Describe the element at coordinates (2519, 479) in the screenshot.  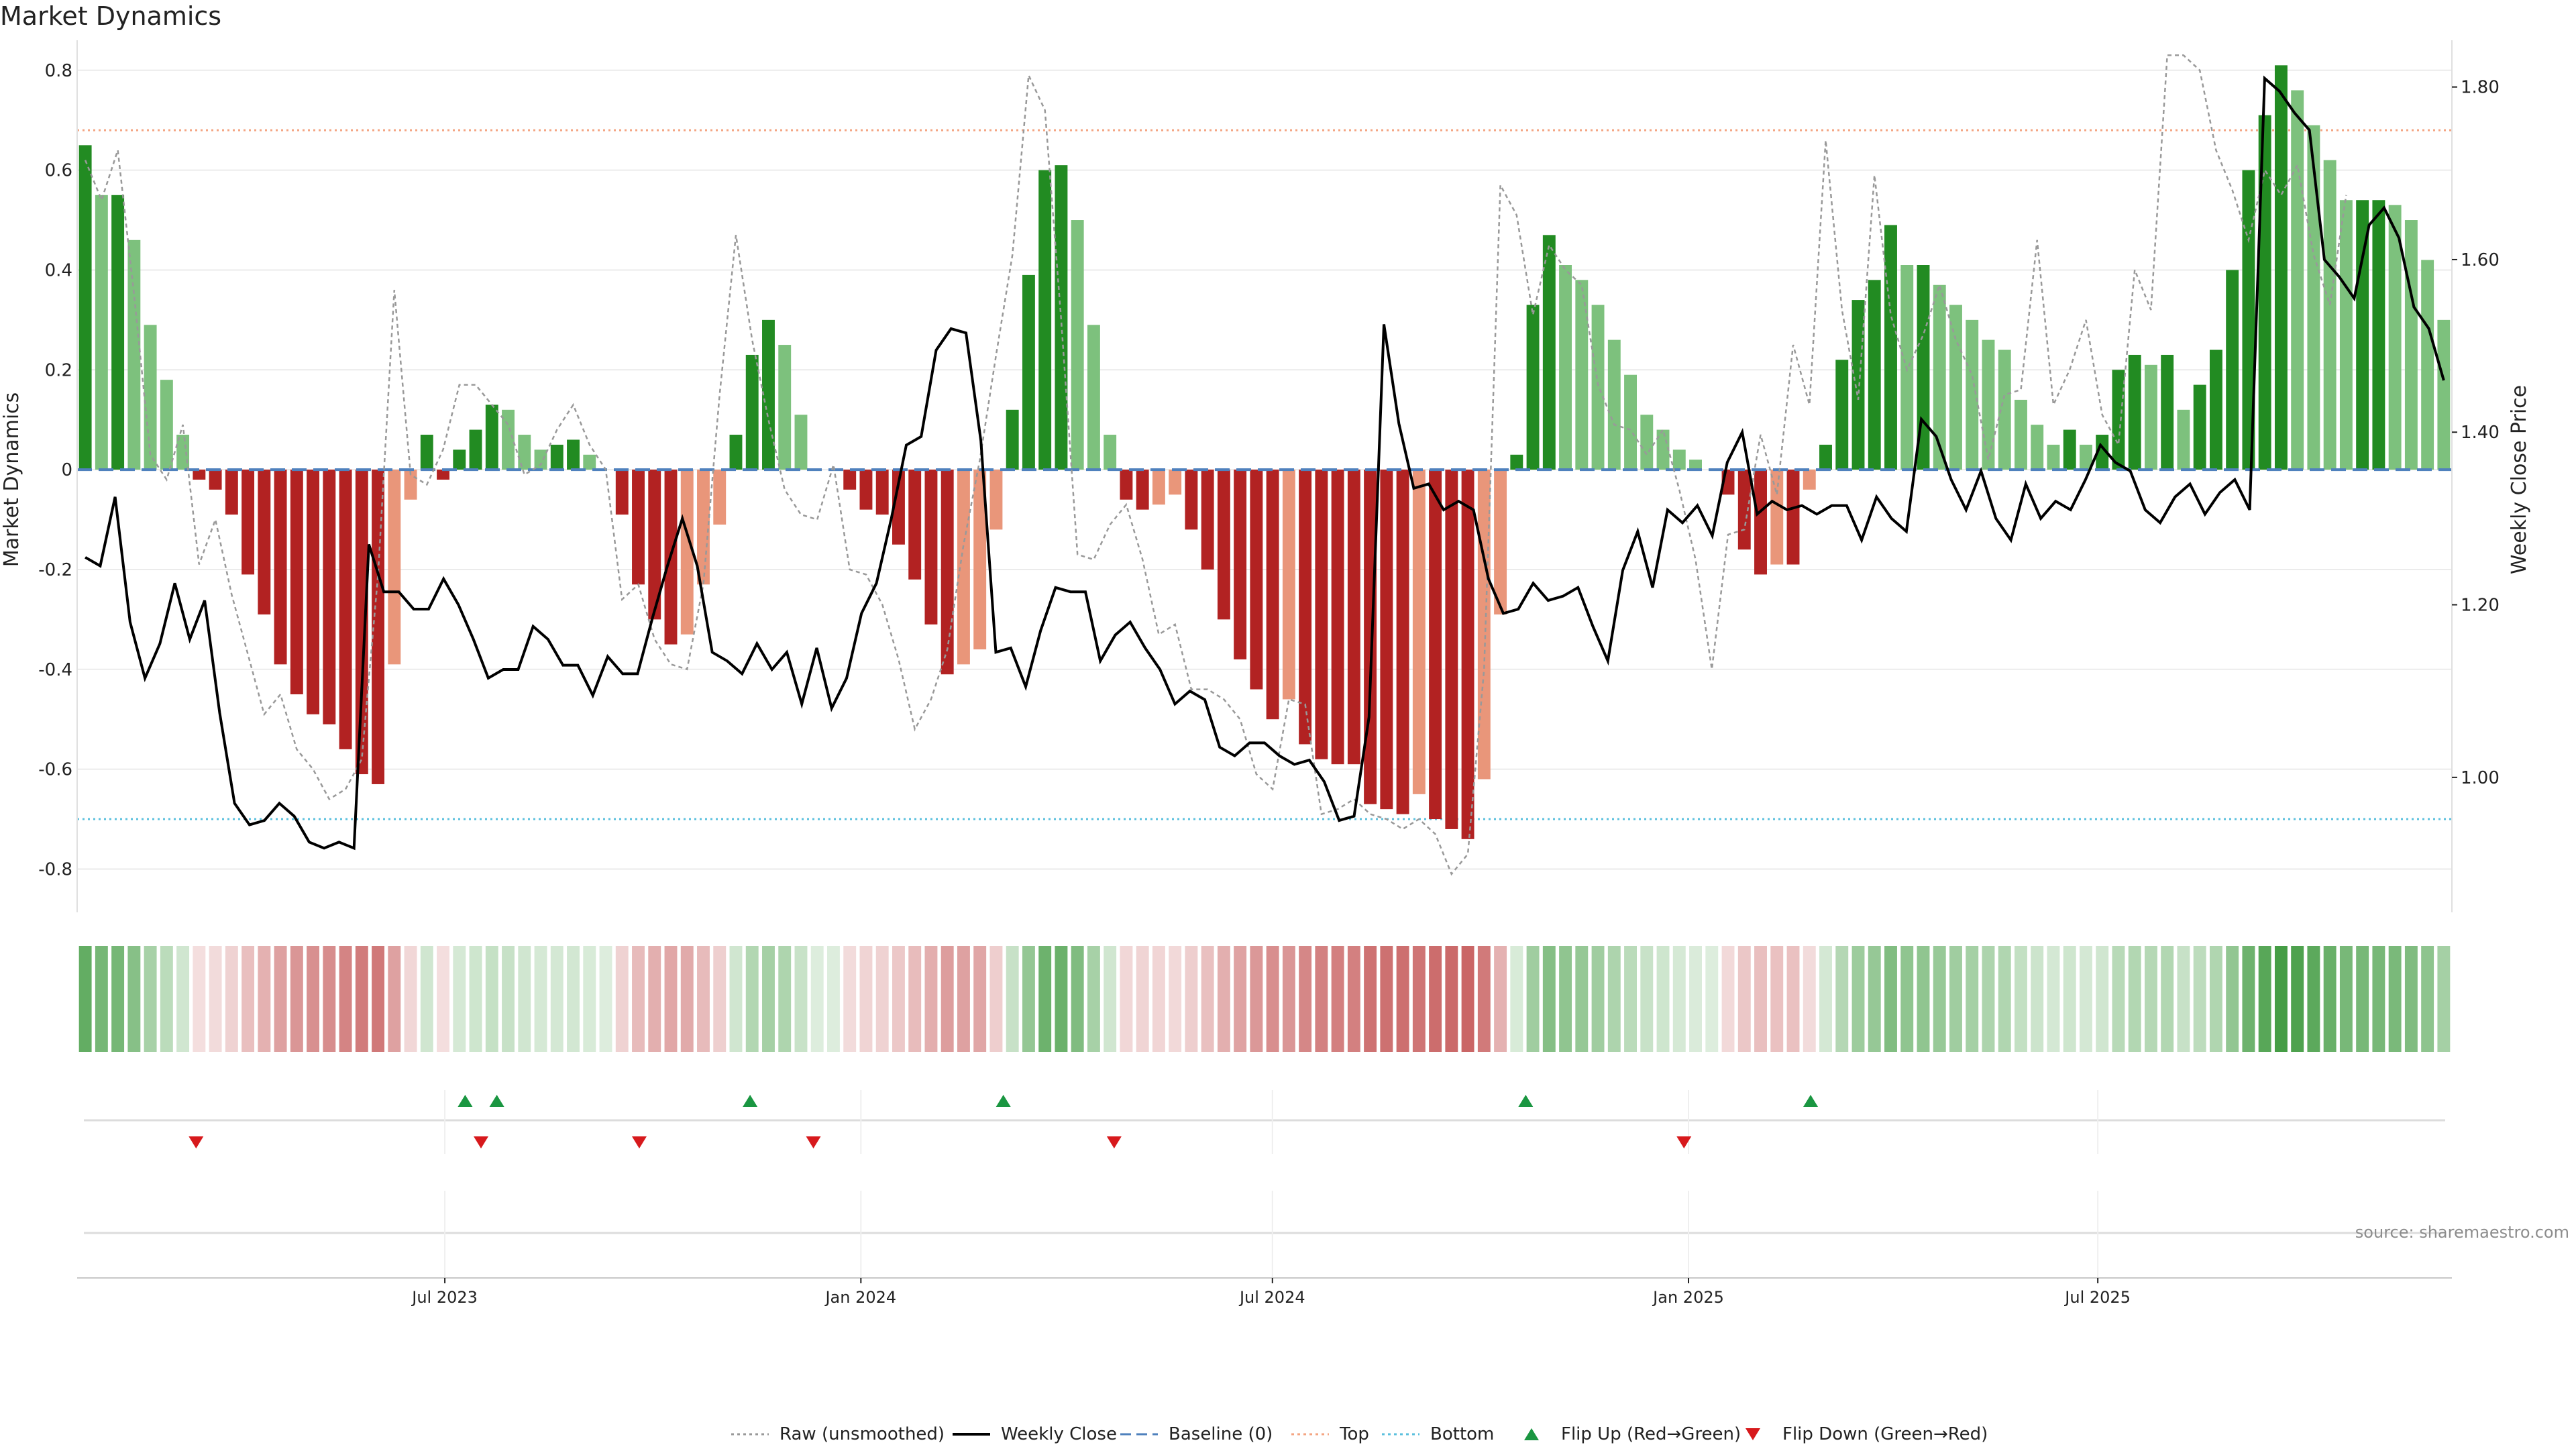
I see `y-axis-label-right: Weekly Close Price` at that location.